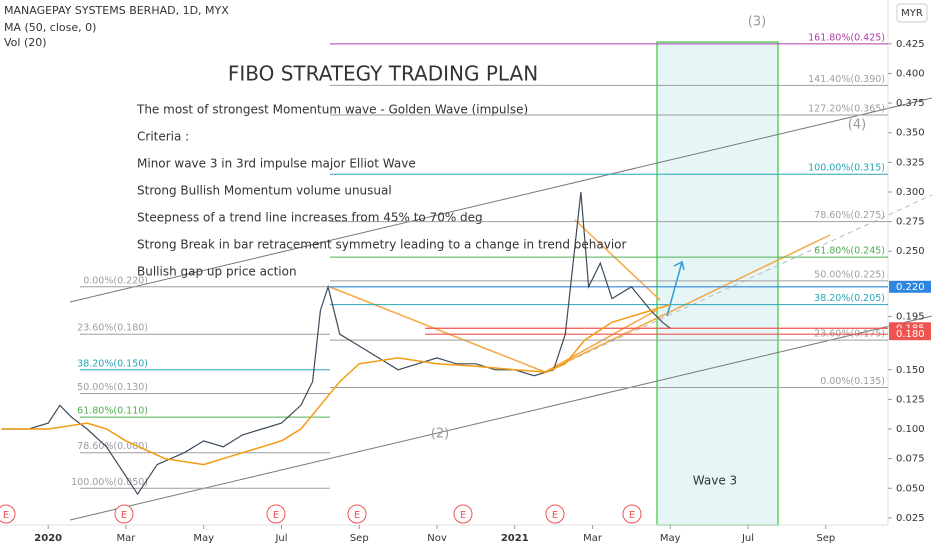  Describe the element at coordinates (910, 488) in the screenshot. I see `y-tick-label: 0.050` at that location.